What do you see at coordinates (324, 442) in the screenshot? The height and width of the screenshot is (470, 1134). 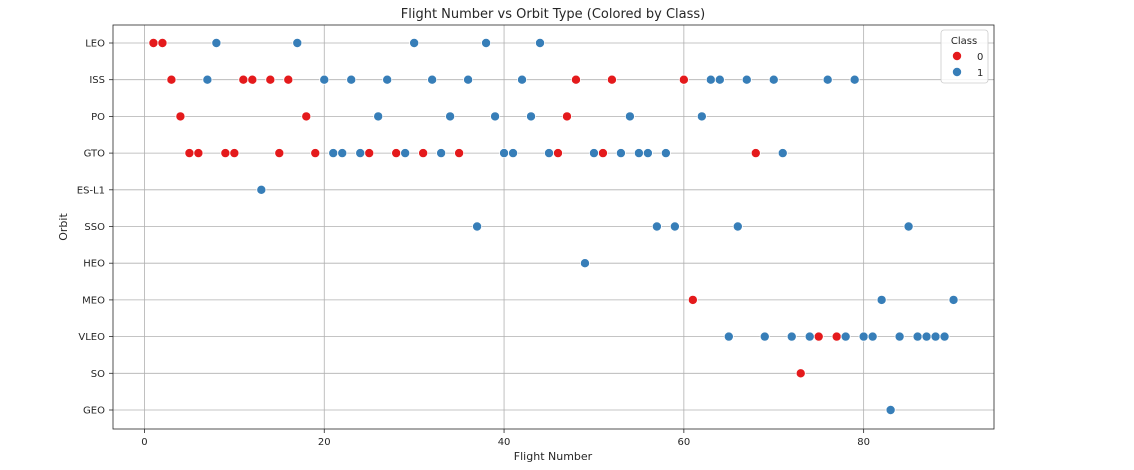 I see `x-tick-label: 20` at bounding box center [324, 442].